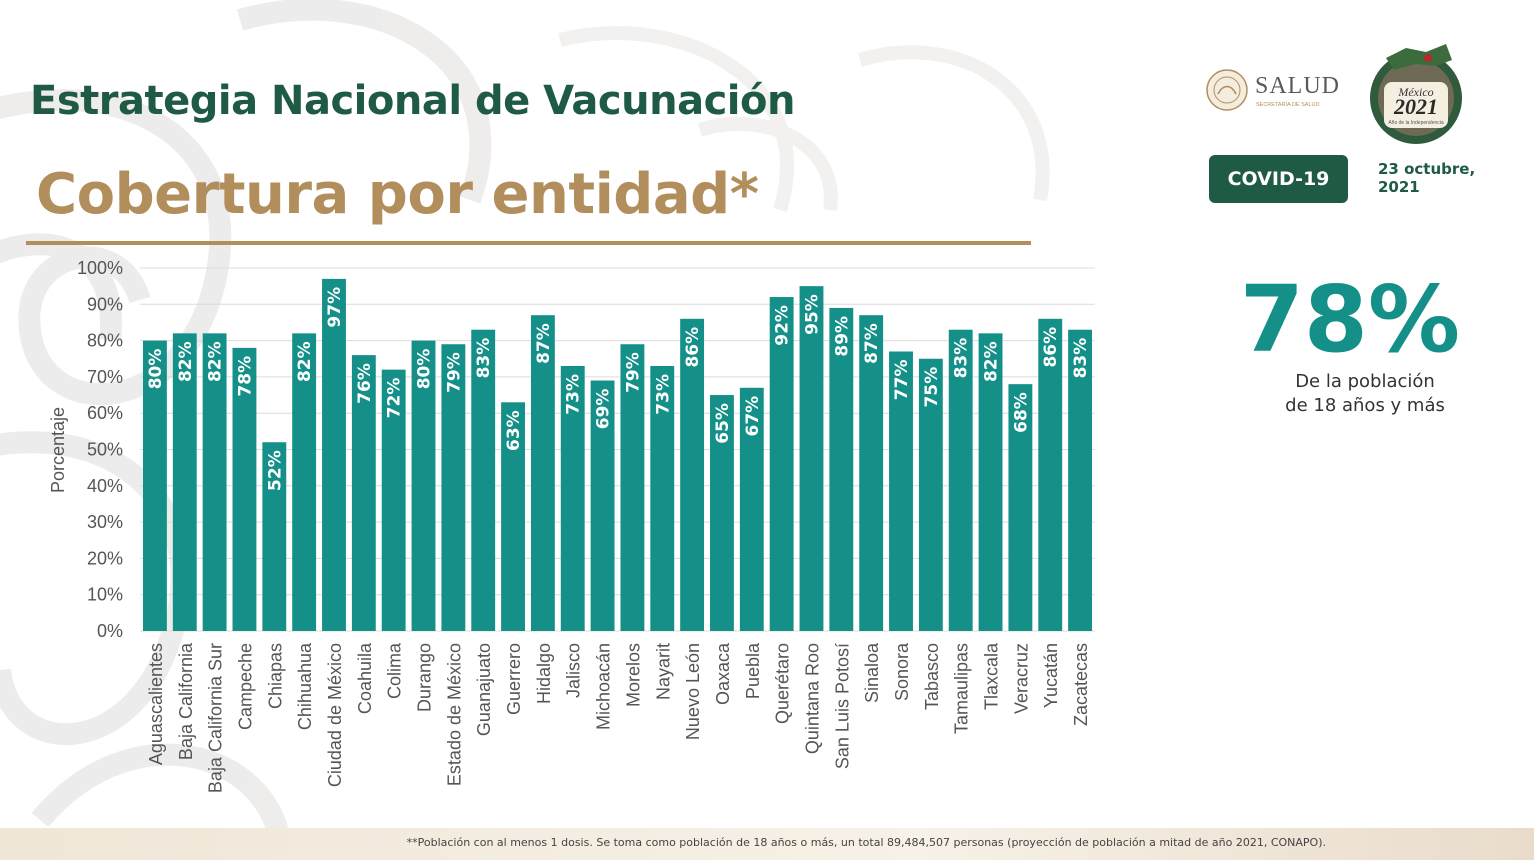 This screenshot has height=860, width=1534. I want to click on y-tick-label: 70%, so click(105, 377).